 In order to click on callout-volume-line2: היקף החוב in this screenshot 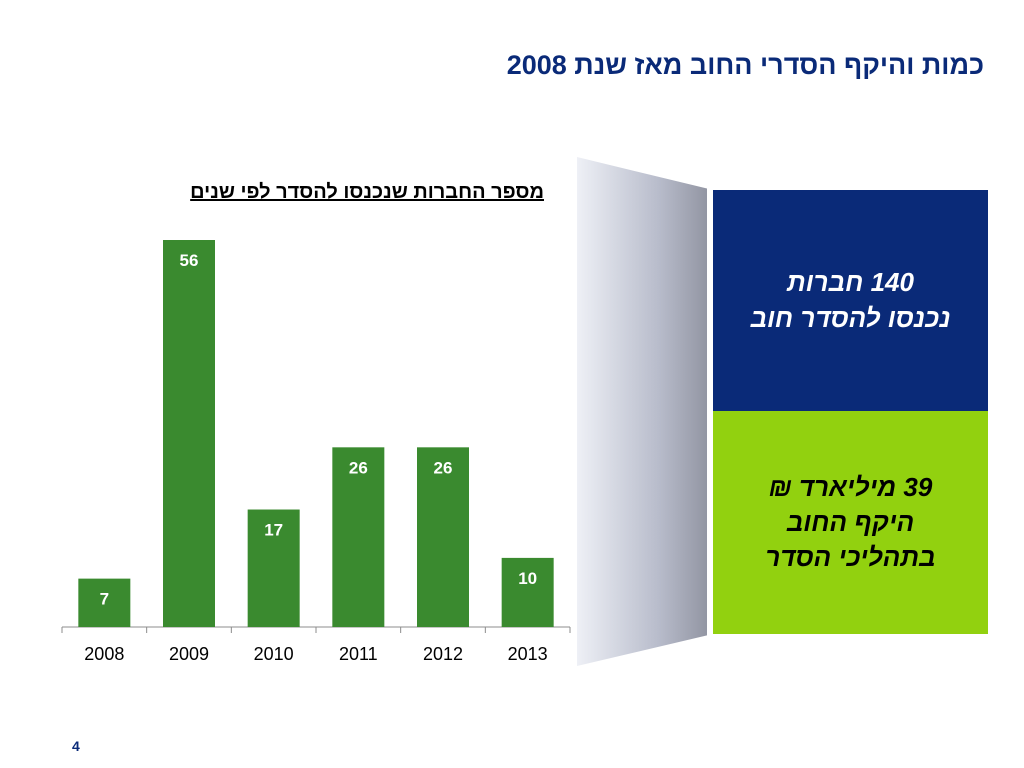, I will do `click(850, 521)`.